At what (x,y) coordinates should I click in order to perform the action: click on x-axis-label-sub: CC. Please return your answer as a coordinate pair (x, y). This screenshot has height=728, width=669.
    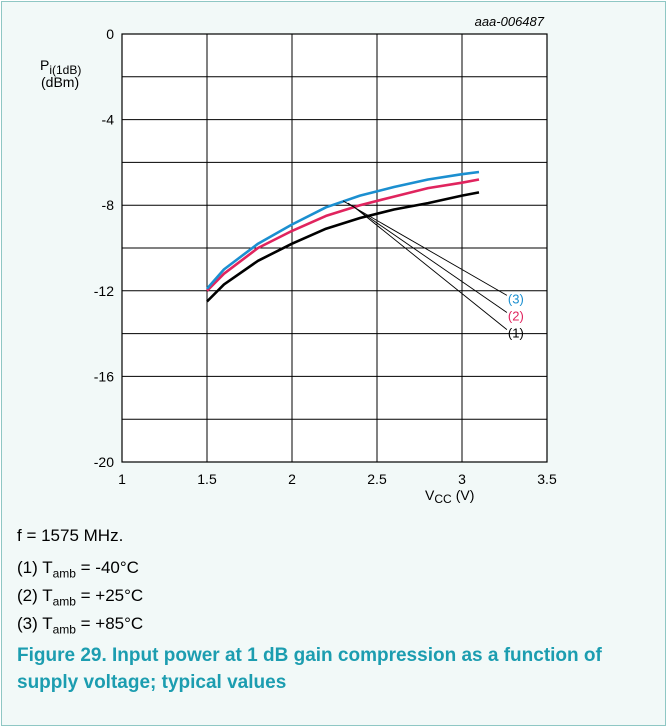
    Looking at the image, I should click on (443, 499).